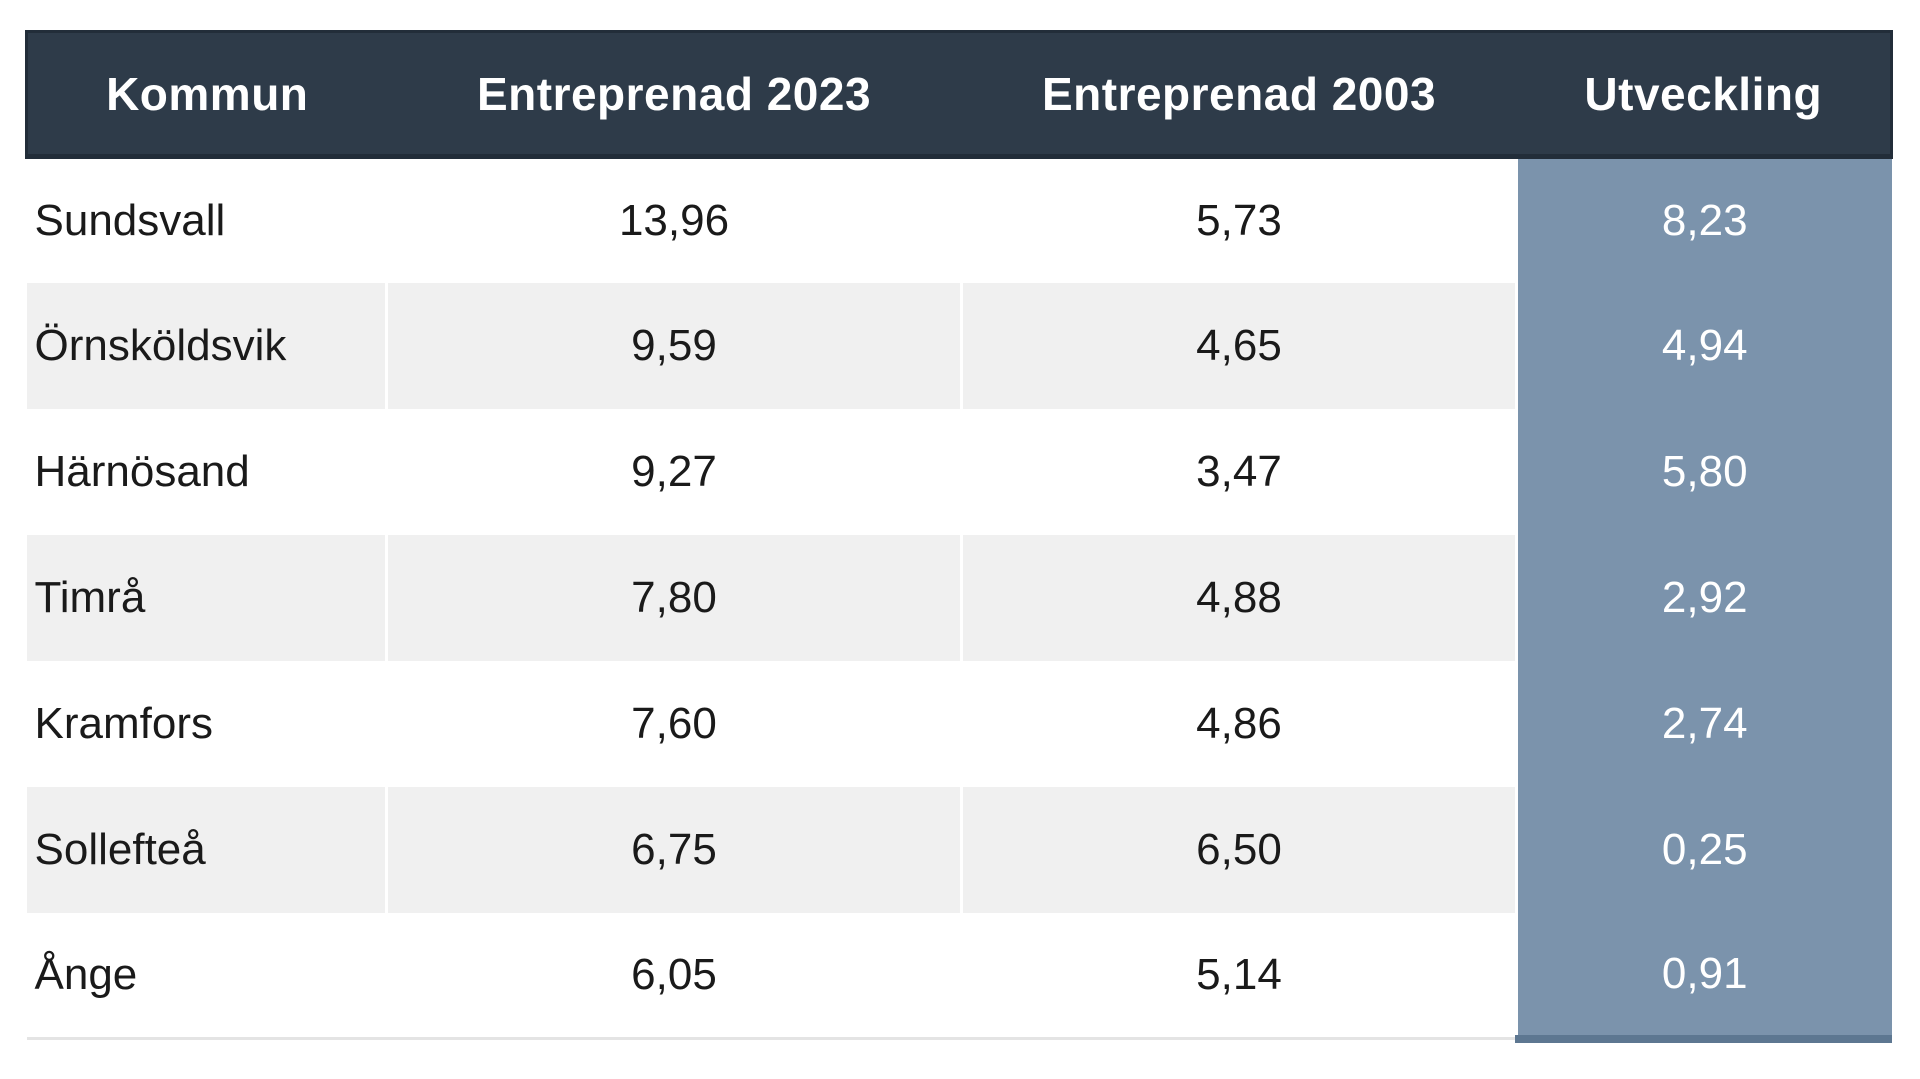  I want to click on cell-kommun: Örnsköldsvik, so click(207, 345).